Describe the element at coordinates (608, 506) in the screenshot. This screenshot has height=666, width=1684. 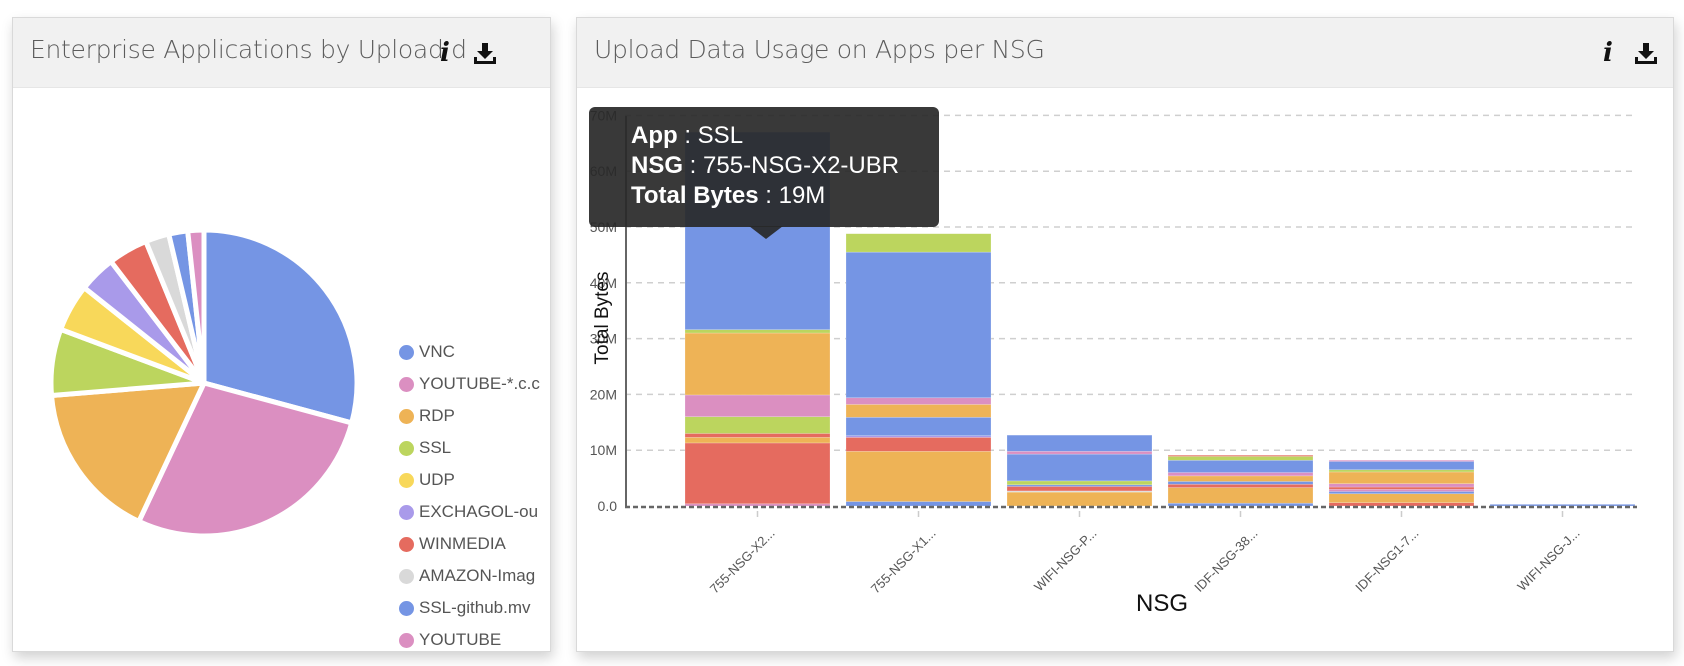
I see `y-tick-label: 0.0` at that location.